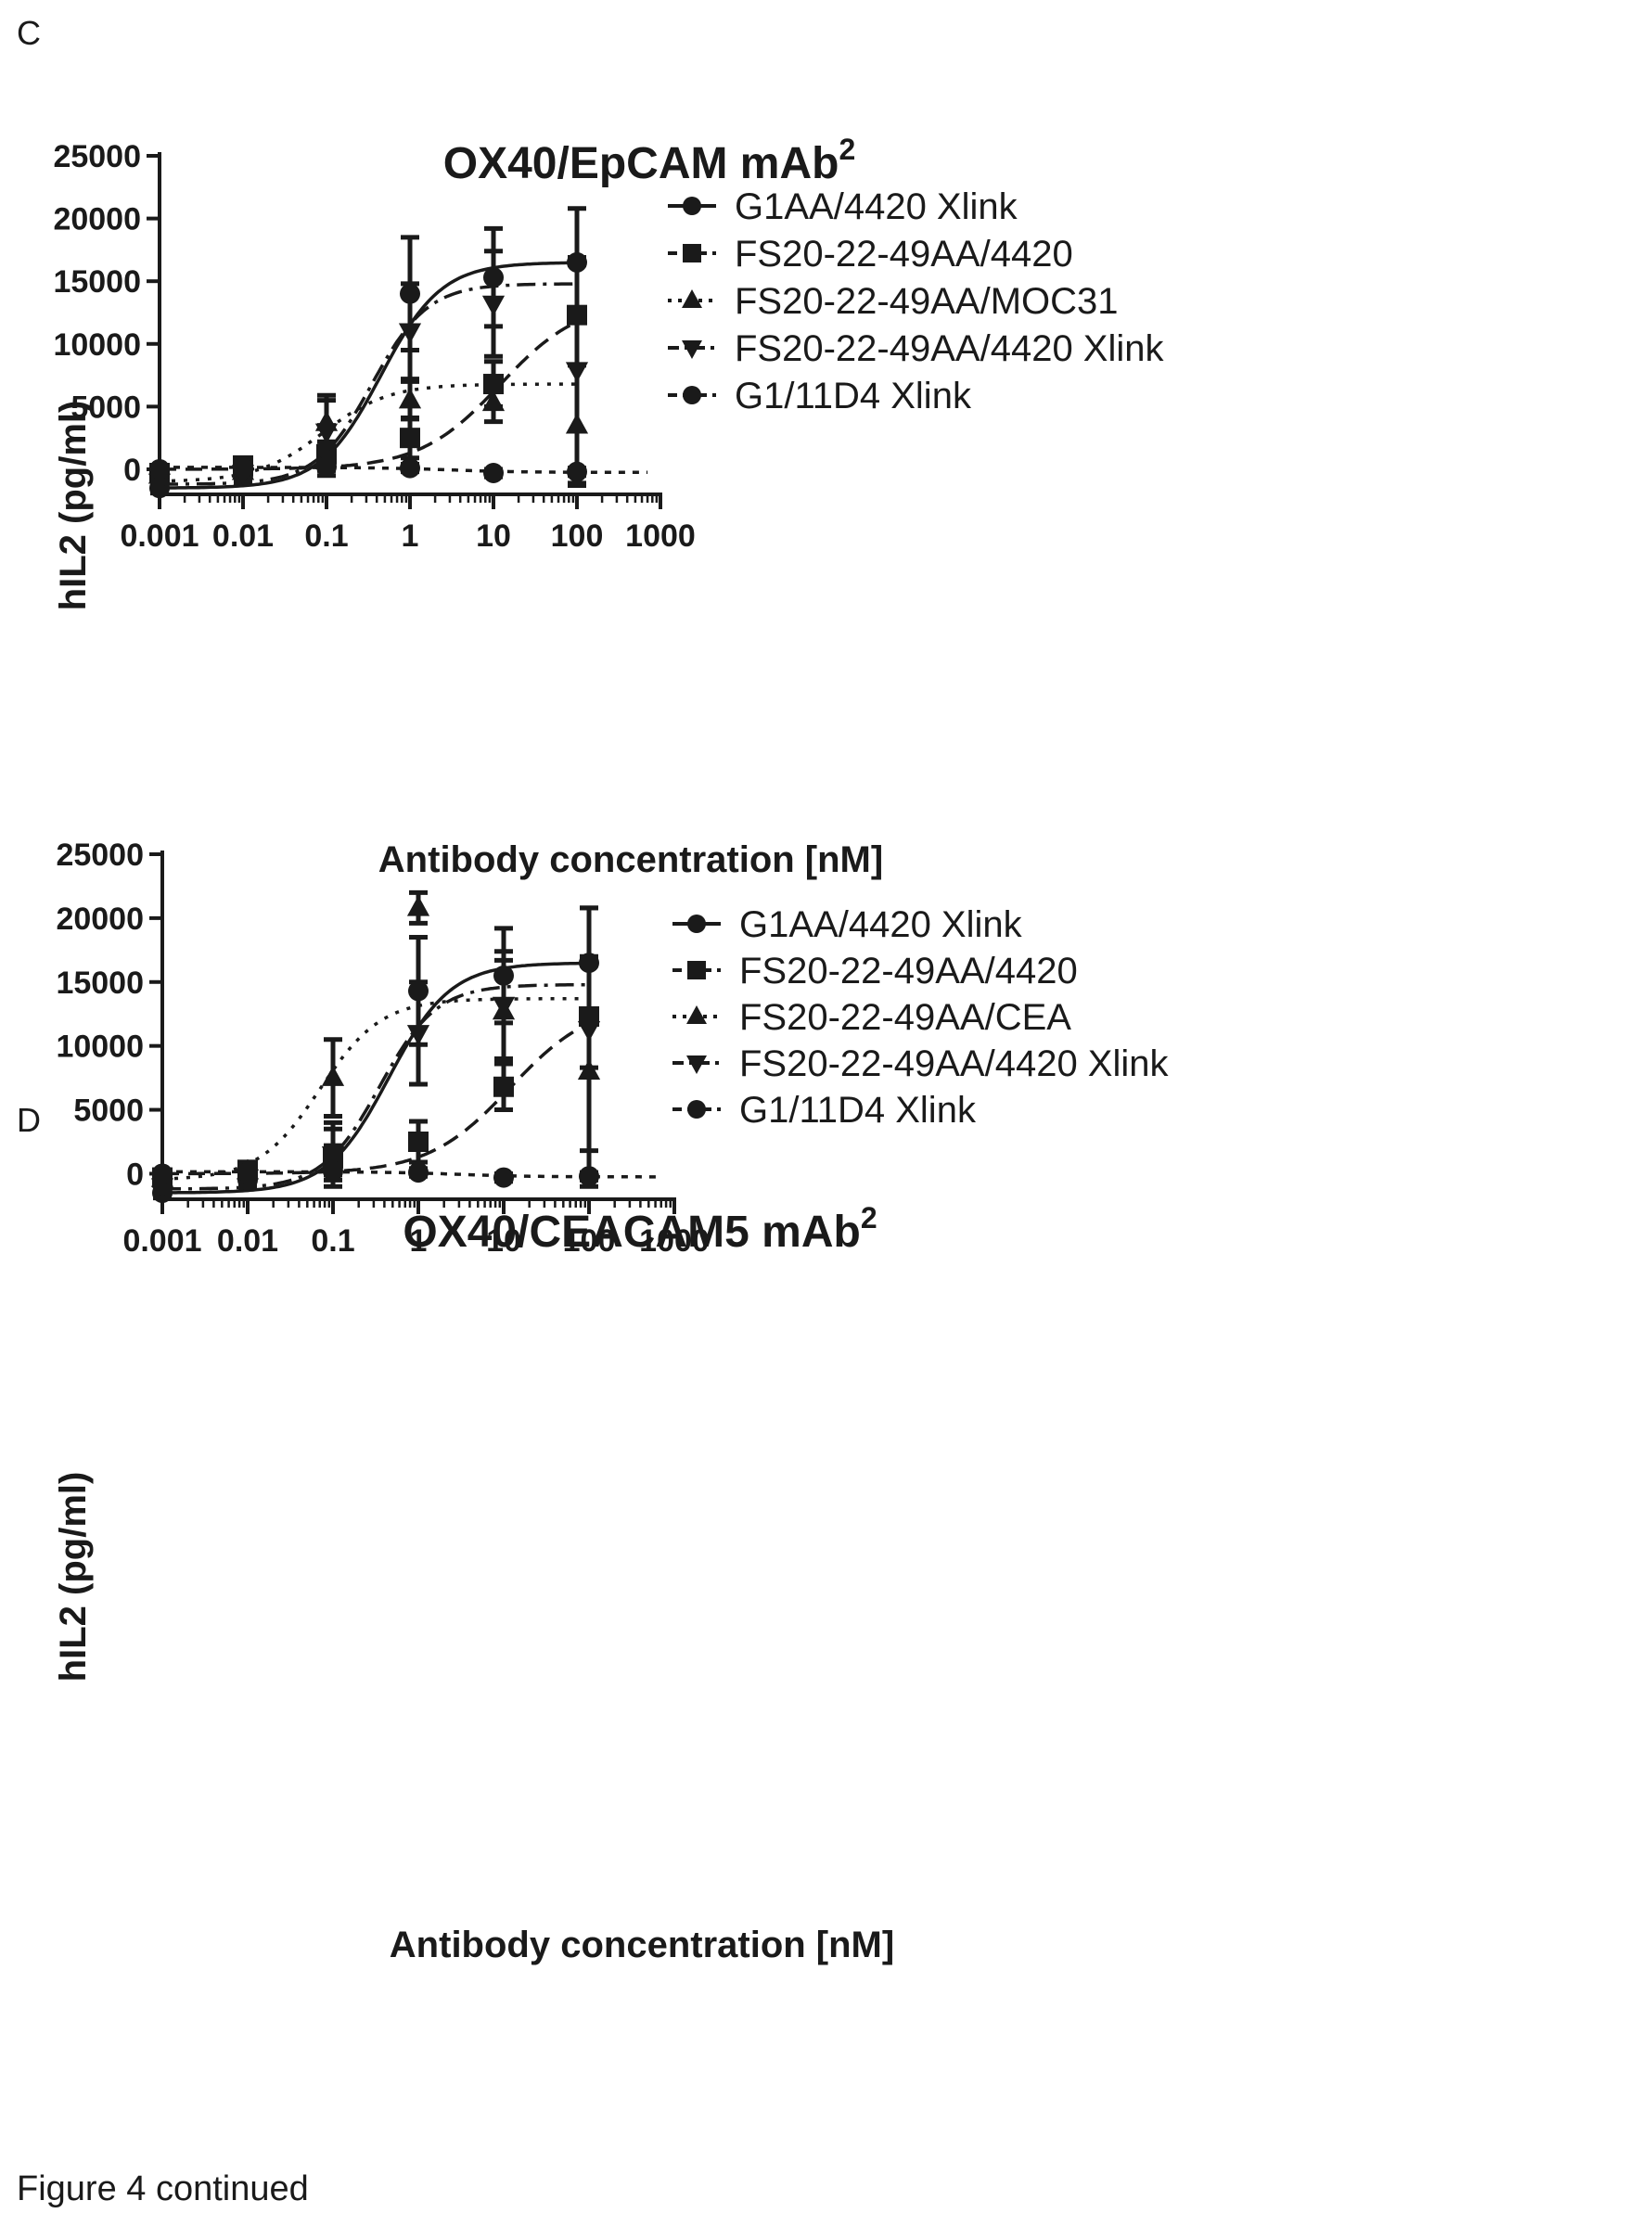  Describe the element at coordinates (493, 536) in the screenshot. I see `x-tick-label: 10` at that location.